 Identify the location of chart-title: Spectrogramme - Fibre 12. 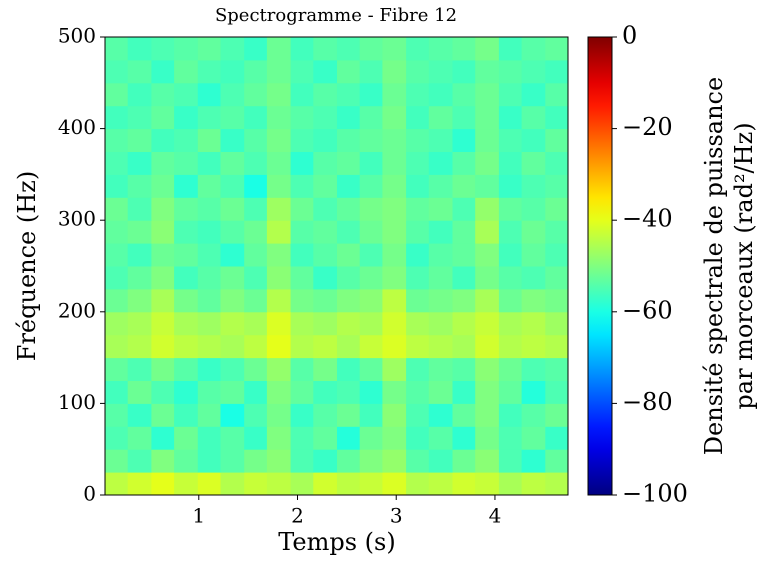
(336, 15).